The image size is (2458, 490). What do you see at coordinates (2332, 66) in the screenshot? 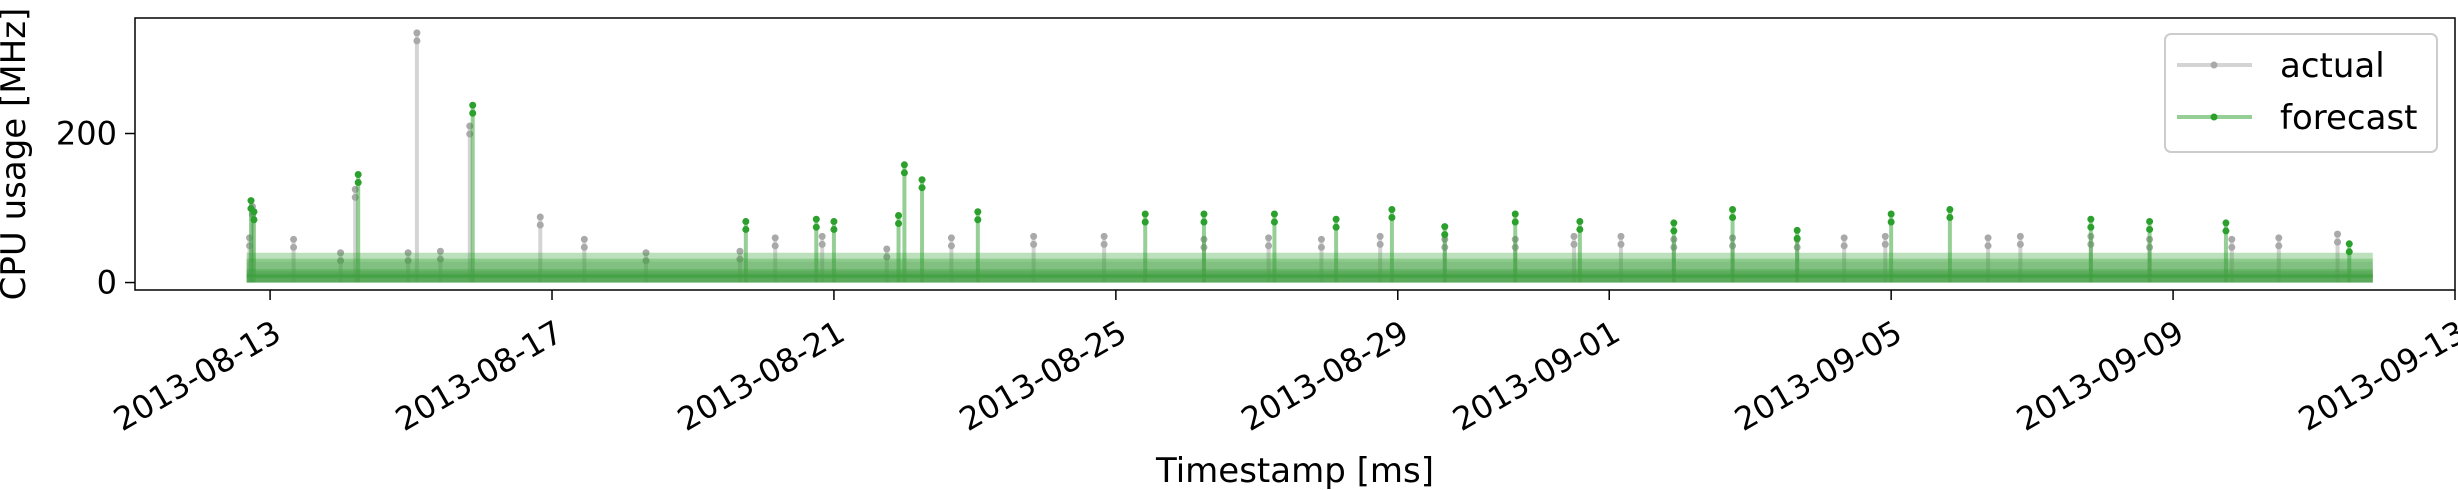
I see `legend-actual-label: actual` at bounding box center [2332, 66].